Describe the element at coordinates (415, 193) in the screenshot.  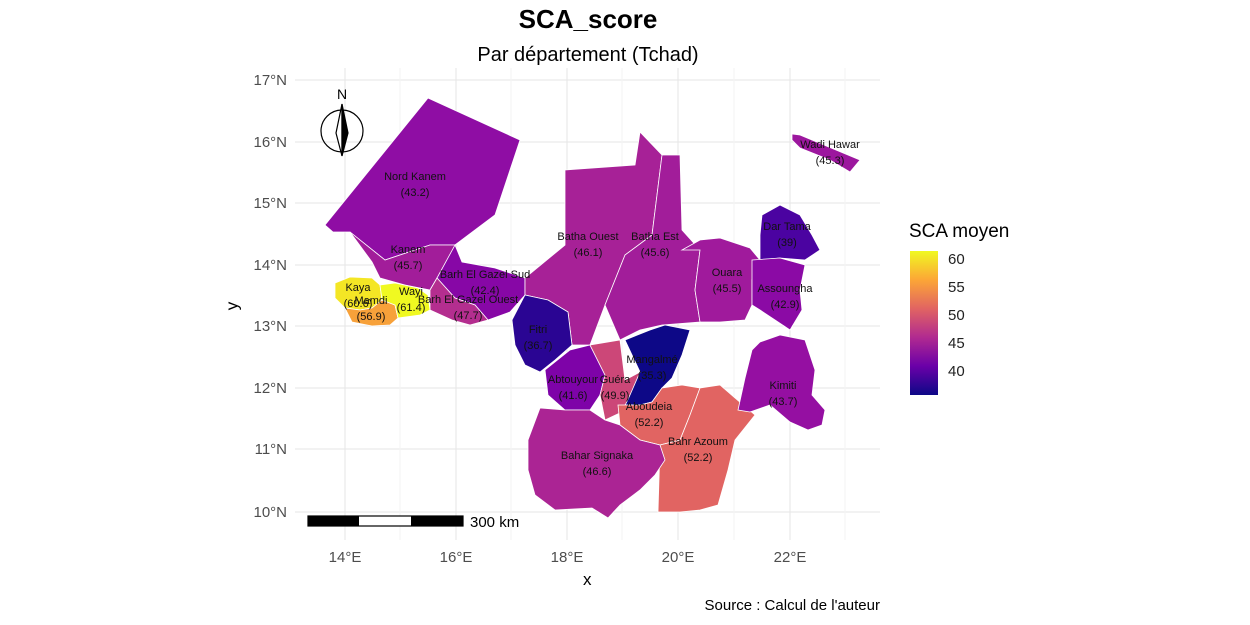
I see `region-value-label: (43.2)` at that location.